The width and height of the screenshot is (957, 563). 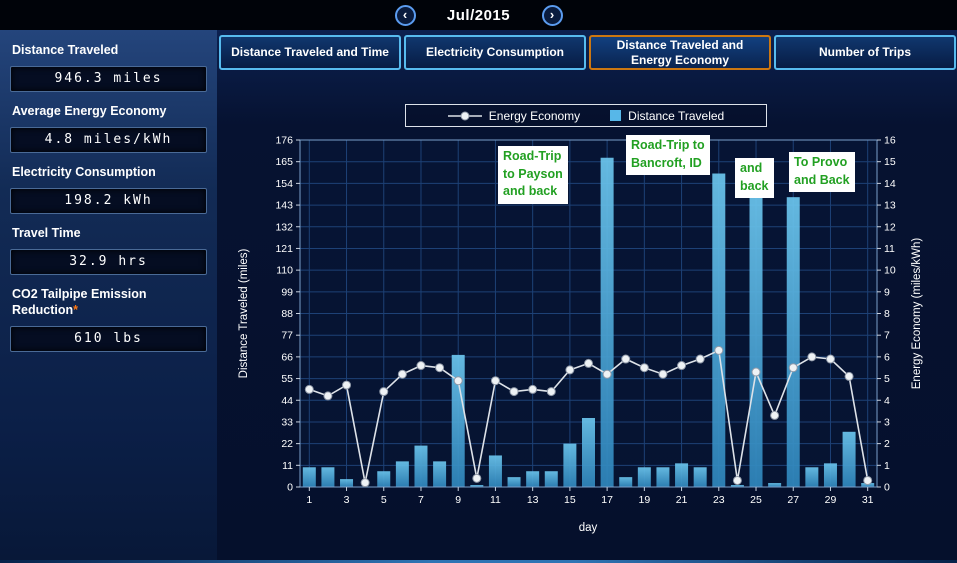 What do you see at coordinates (284, 206) in the screenshot?
I see `svg-text: 143` at bounding box center [284, 206].